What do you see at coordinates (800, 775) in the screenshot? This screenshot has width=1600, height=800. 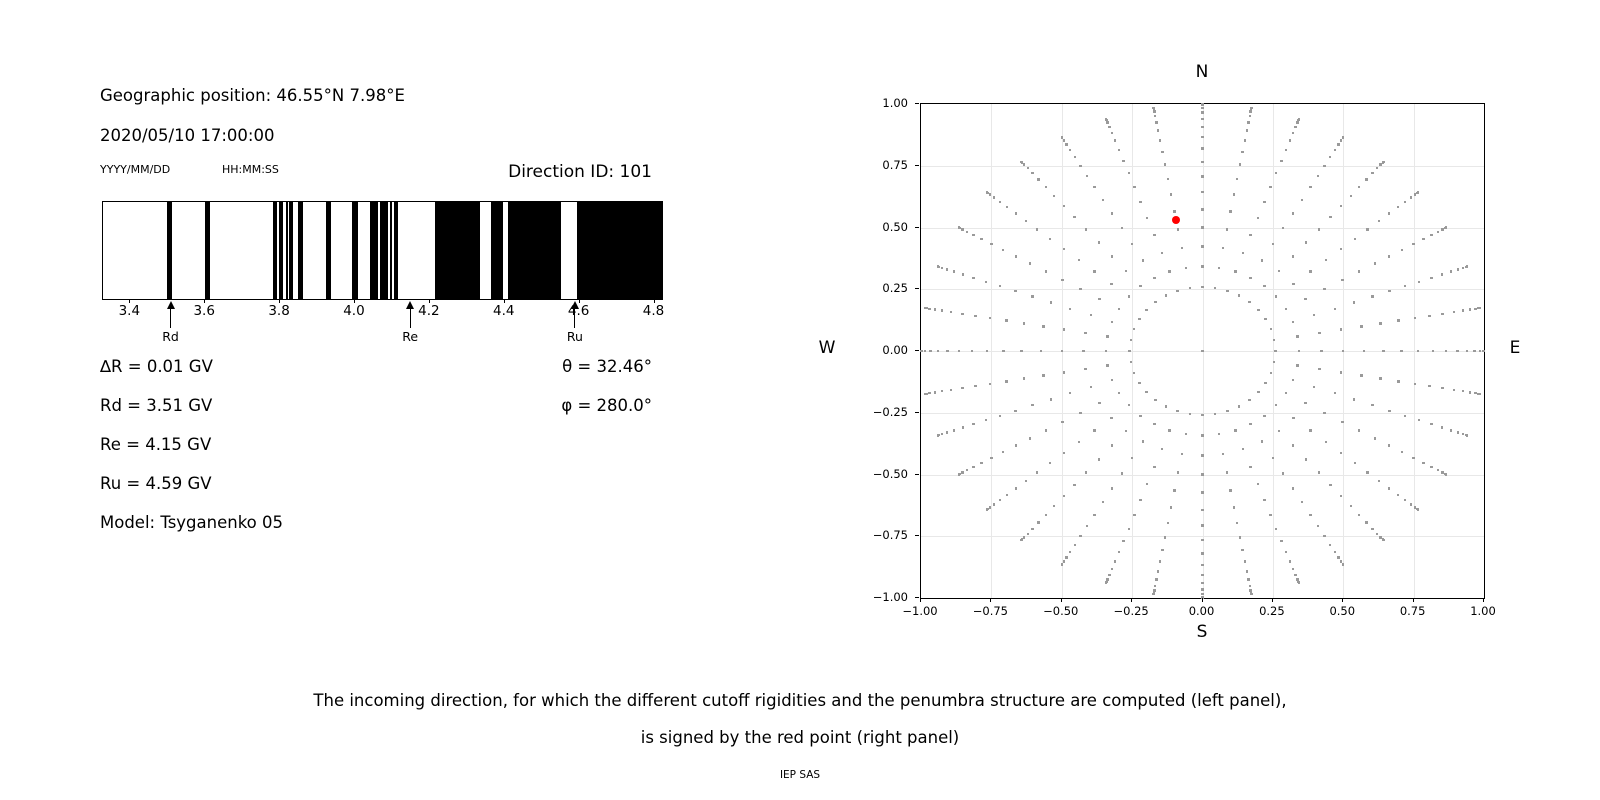 I see `credit-text: IEP SAS` at bounding box center [800, 775].